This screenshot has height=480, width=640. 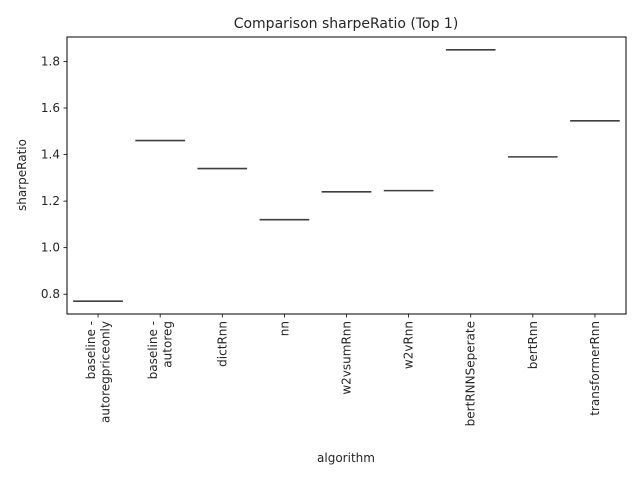 What do you see at coordinates (346, 458) in the screenshot?
I see `x-axis-title: algorithm` at bounding box center [346, 458].